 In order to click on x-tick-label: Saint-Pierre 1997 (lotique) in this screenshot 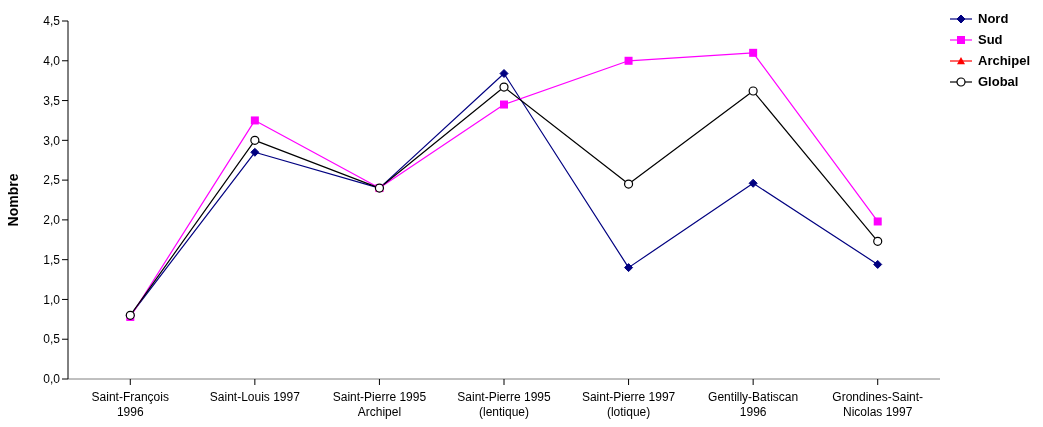, I will do `click(628, 404)`.